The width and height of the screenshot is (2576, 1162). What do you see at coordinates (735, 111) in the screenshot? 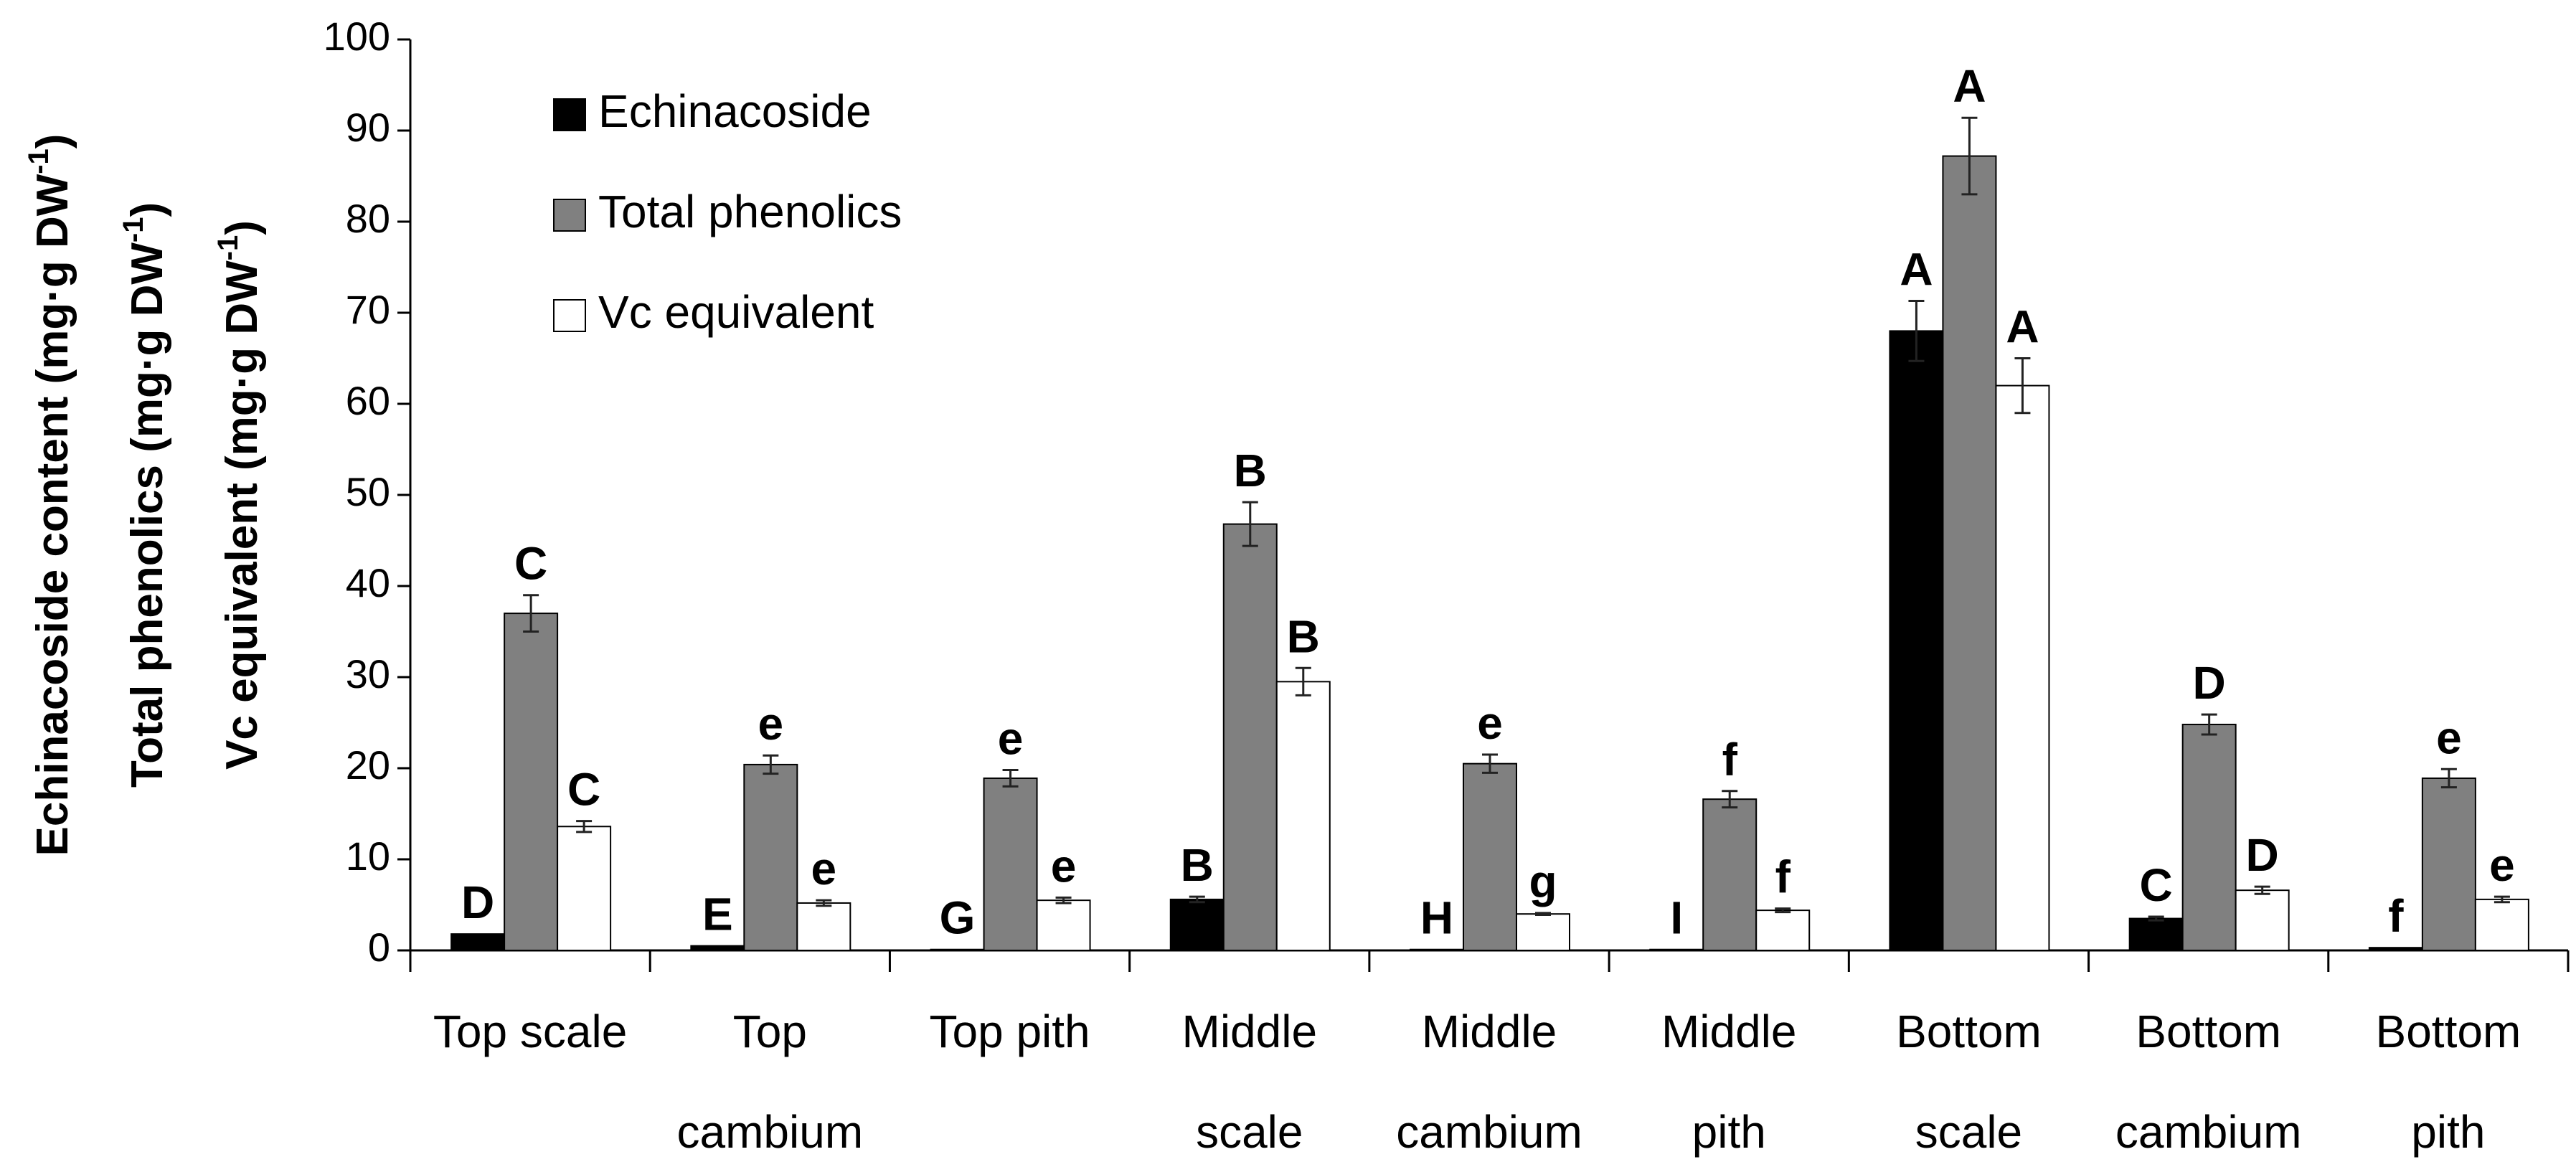
I see `legend-label: Echinacoside` at bounding box center [735, 111].